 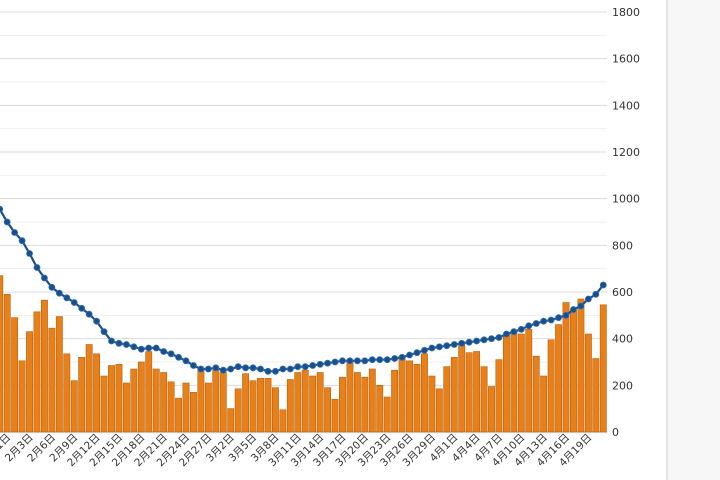 I want to click on right-panel-divider, so click(x=667, y=240).